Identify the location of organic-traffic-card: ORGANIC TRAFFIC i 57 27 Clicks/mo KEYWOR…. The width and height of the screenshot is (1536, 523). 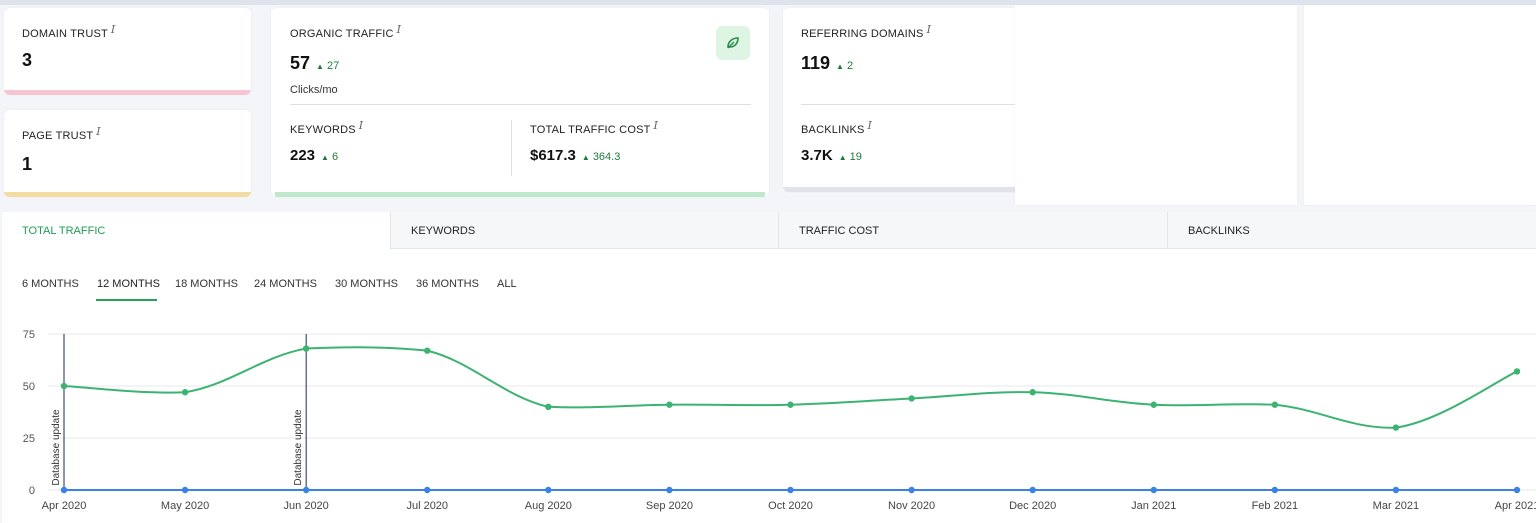
(520, 102).